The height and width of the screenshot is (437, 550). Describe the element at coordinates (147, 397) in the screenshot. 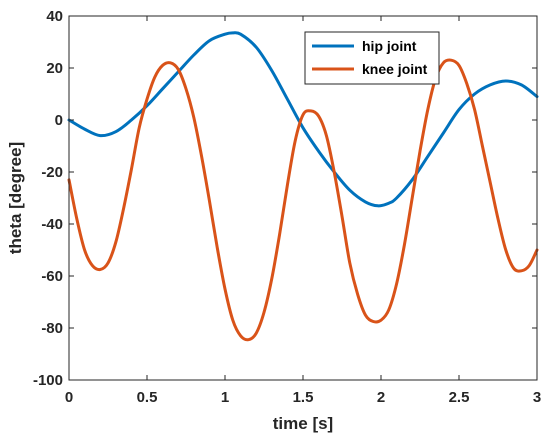

I see `x-tick-label: 0.5` at that location.